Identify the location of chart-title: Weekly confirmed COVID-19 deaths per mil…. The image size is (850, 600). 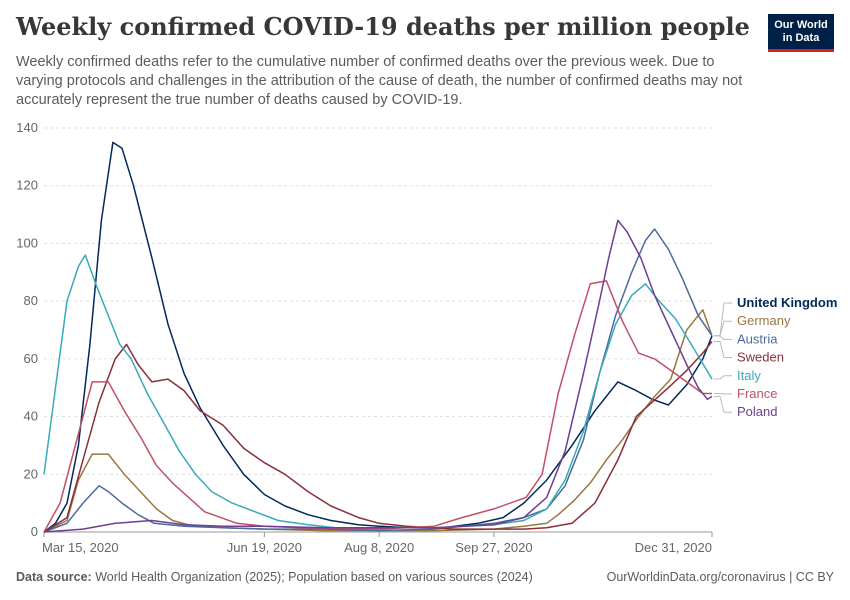
(383, 26).